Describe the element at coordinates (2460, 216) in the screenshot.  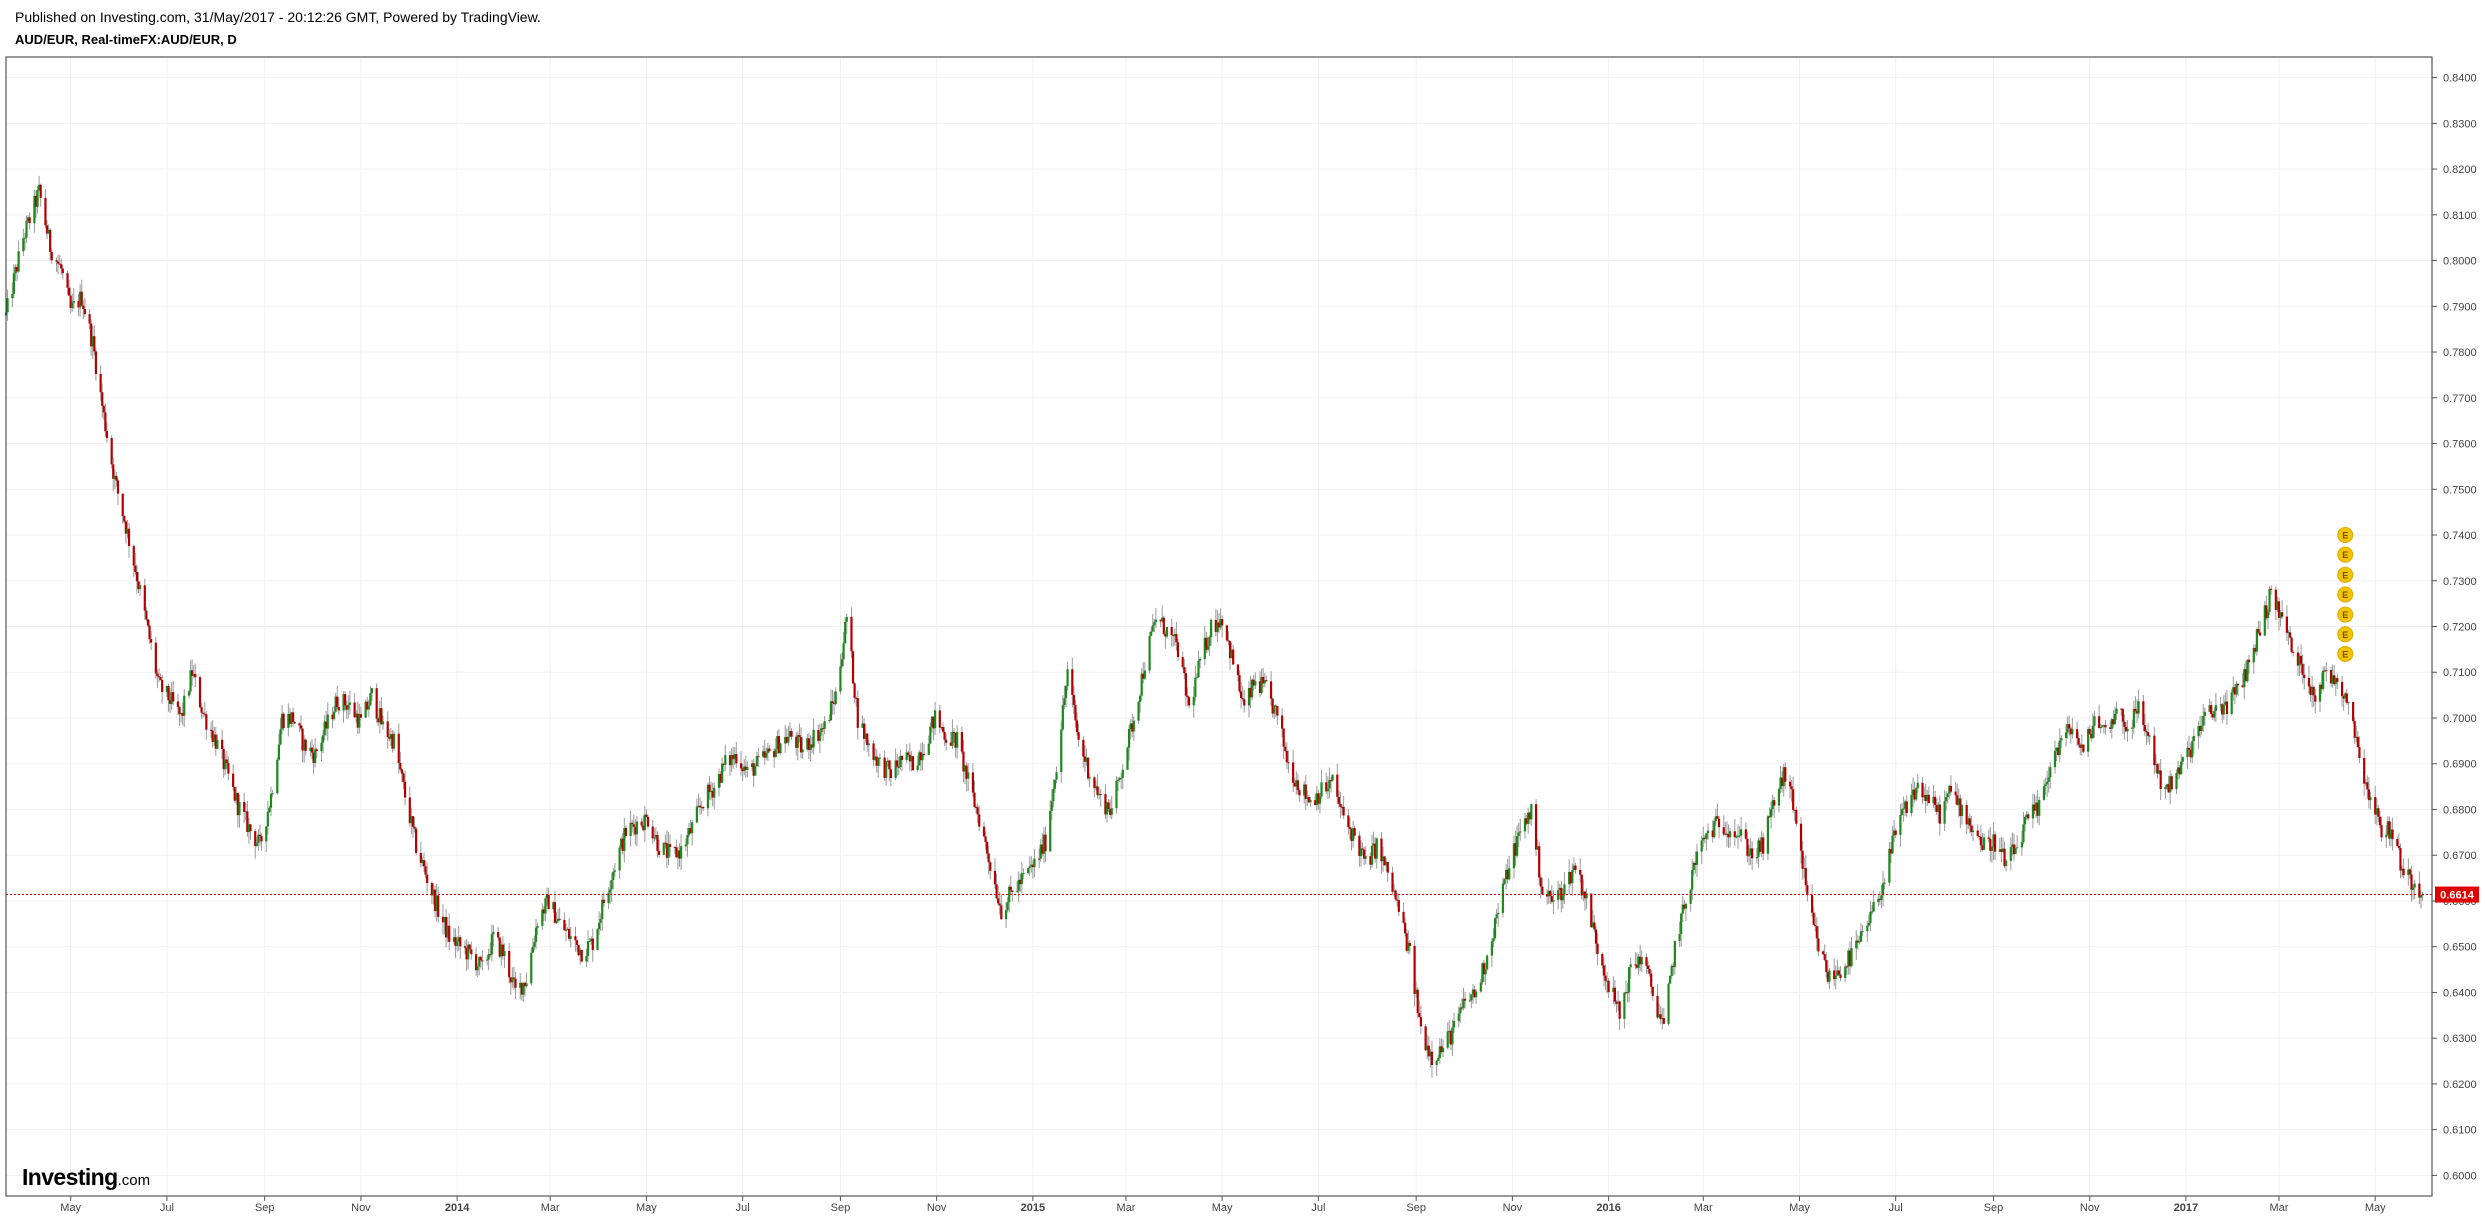
I see `y-tick-label: 0.8100` at that location.